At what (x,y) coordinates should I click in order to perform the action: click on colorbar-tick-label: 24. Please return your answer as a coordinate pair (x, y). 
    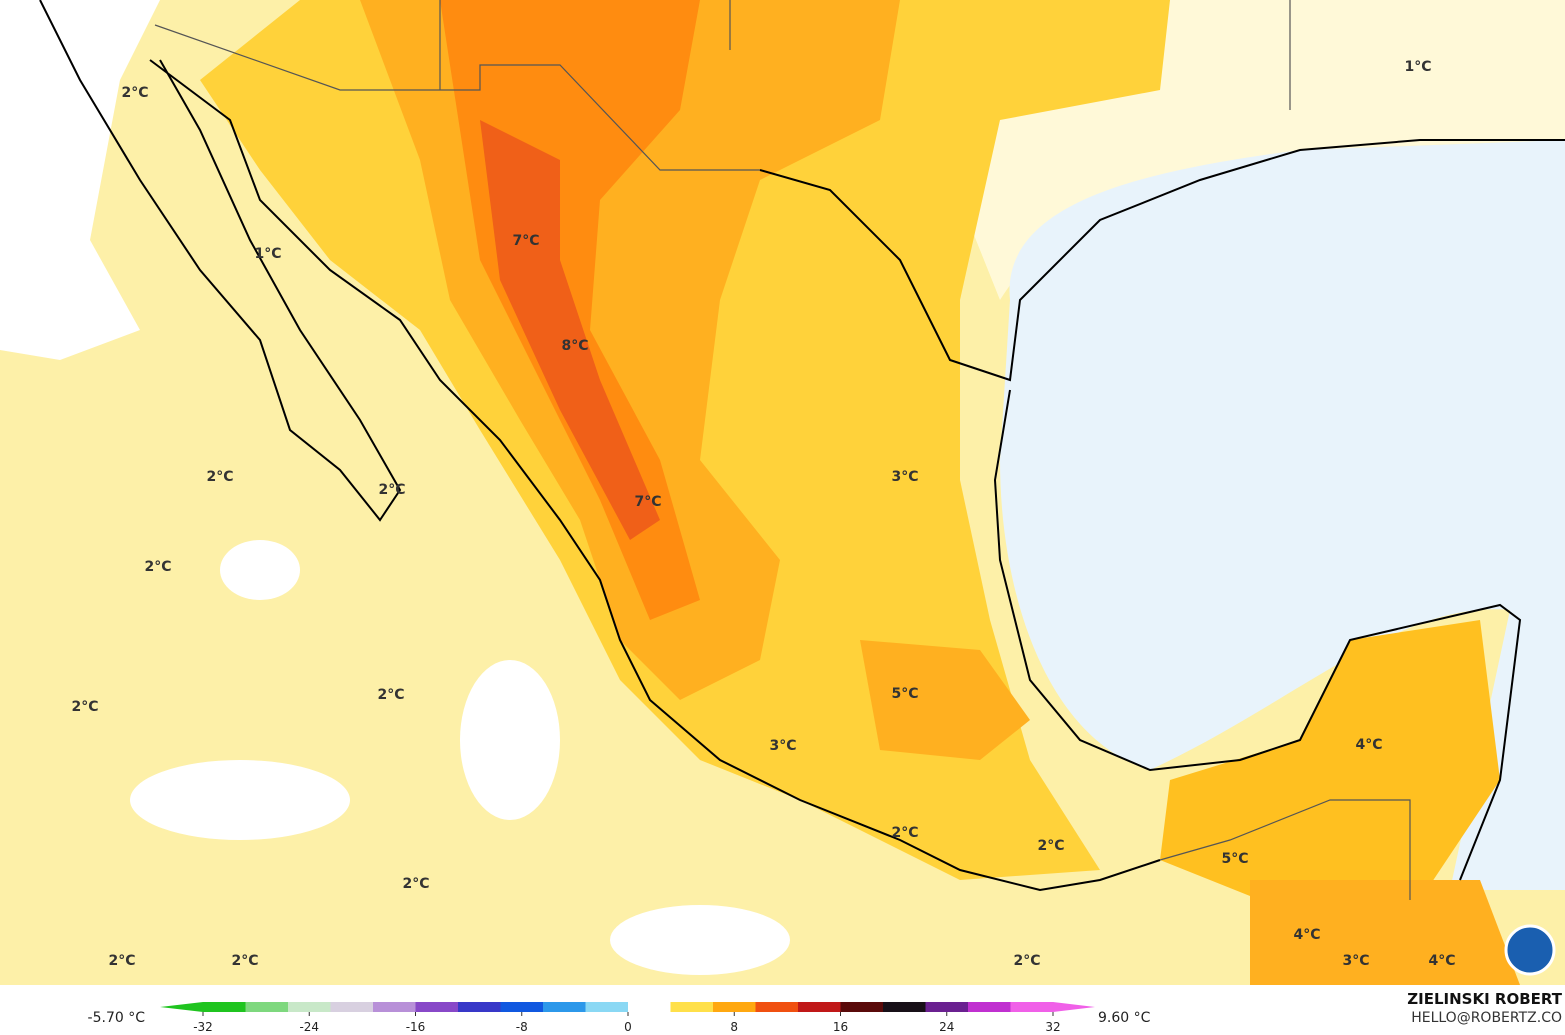
    Looking at the image, I should click on (946, 1027).